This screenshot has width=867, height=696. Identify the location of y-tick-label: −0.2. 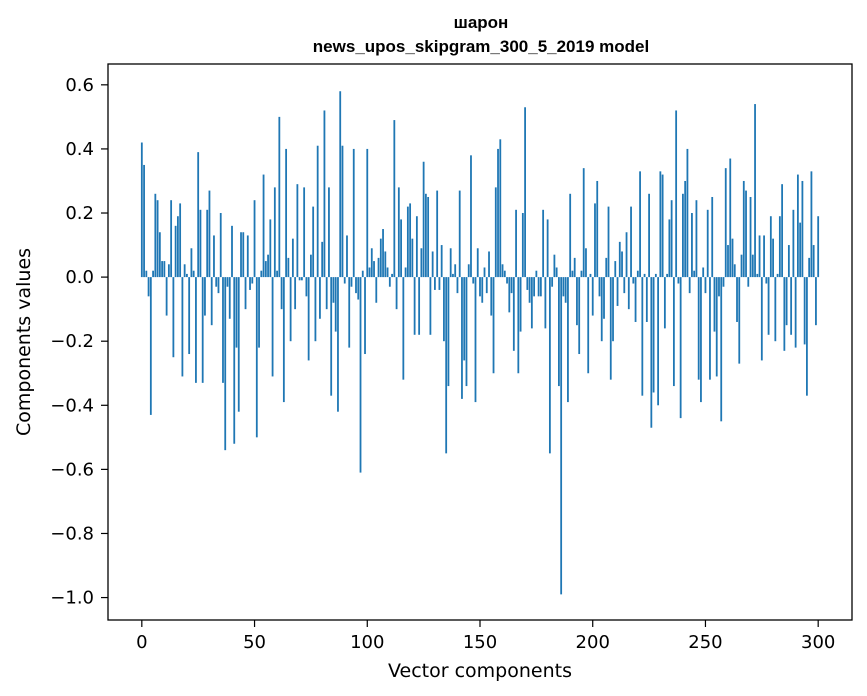
(72, 341).